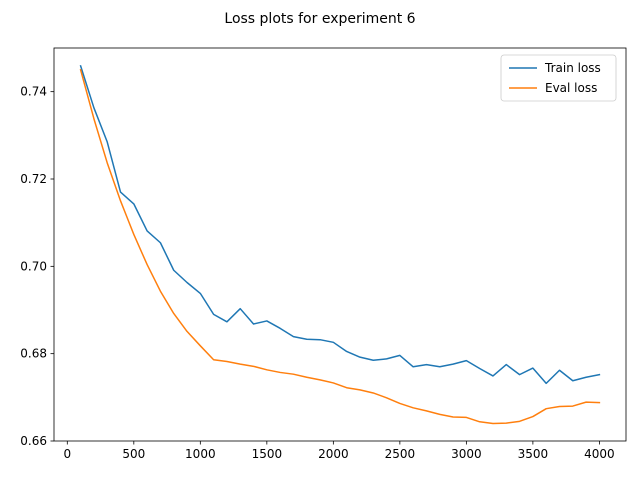  Describe the element at coordinates (333, 454) in the screenshot. I see `x-tick-label: 2000` at that location.